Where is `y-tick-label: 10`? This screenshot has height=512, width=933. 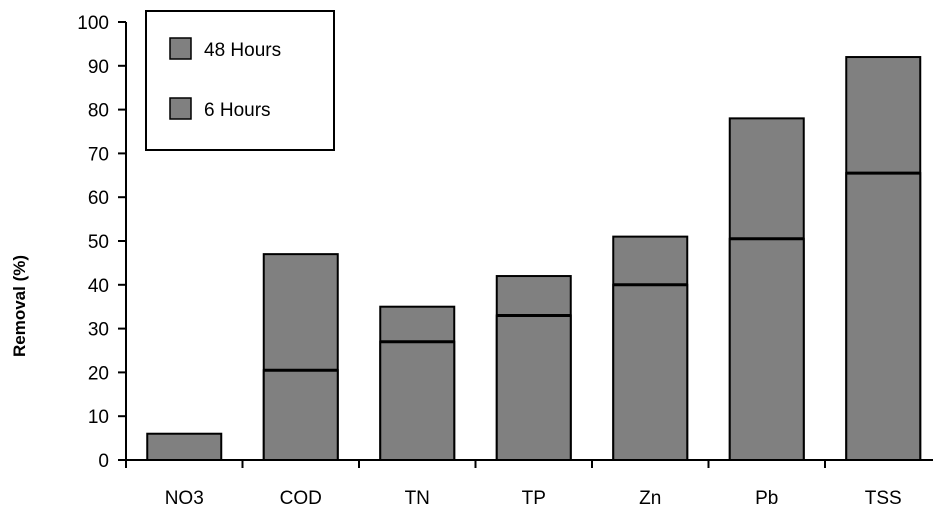 y-tick-label: 10 is located at coordinates (98, 417).